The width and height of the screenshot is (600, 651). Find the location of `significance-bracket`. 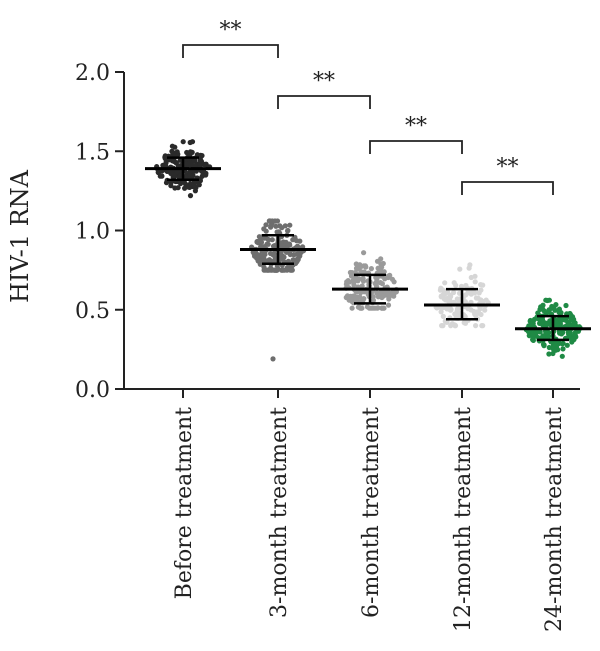

significance-bracket is located at coordinates (416, 147).